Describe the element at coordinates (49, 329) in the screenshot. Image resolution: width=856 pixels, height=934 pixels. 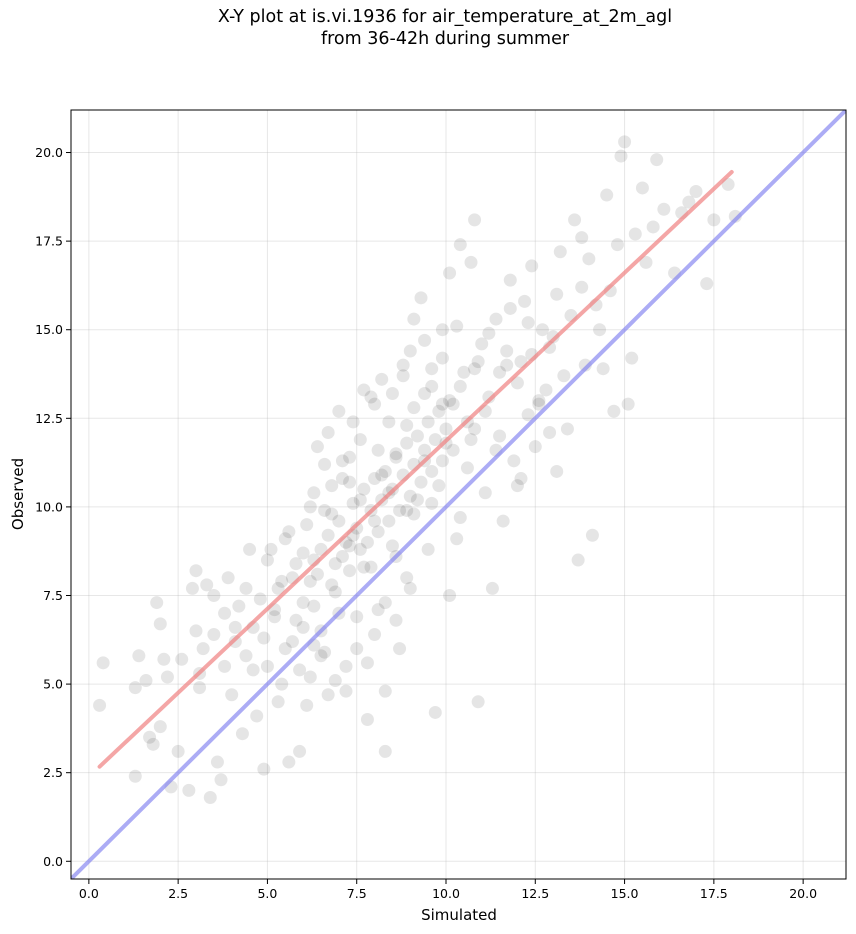
I see `y-tick-label: 15.0` at that location.